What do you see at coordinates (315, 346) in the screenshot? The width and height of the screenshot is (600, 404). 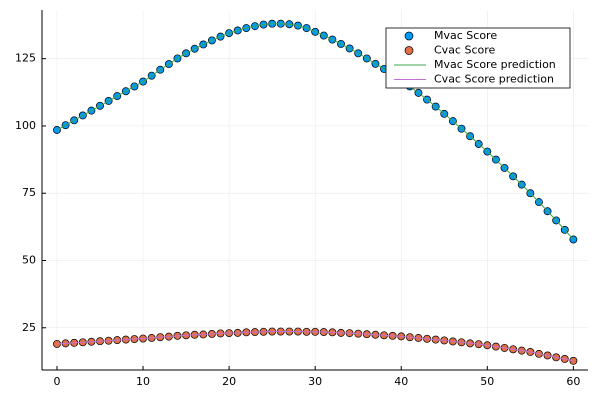 I see `prediction-line` at bounding box center [315, 346].